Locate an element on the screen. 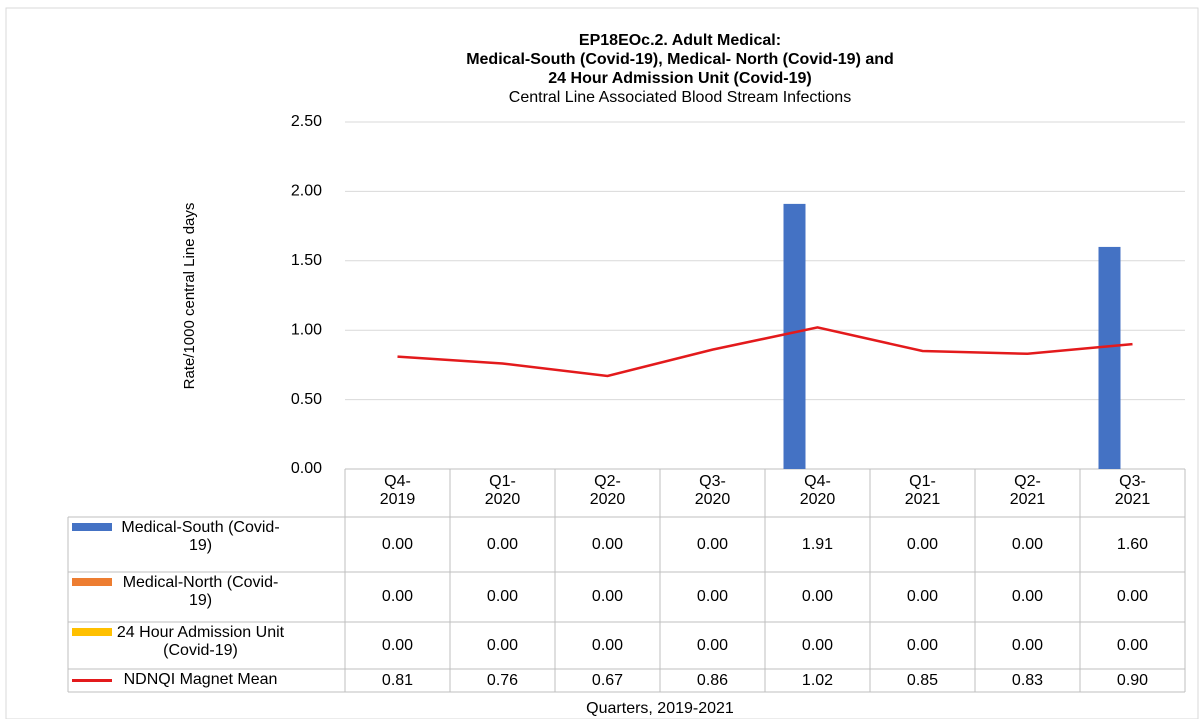  y-tick-label: 1.00 is located at coordinates (306, 329).